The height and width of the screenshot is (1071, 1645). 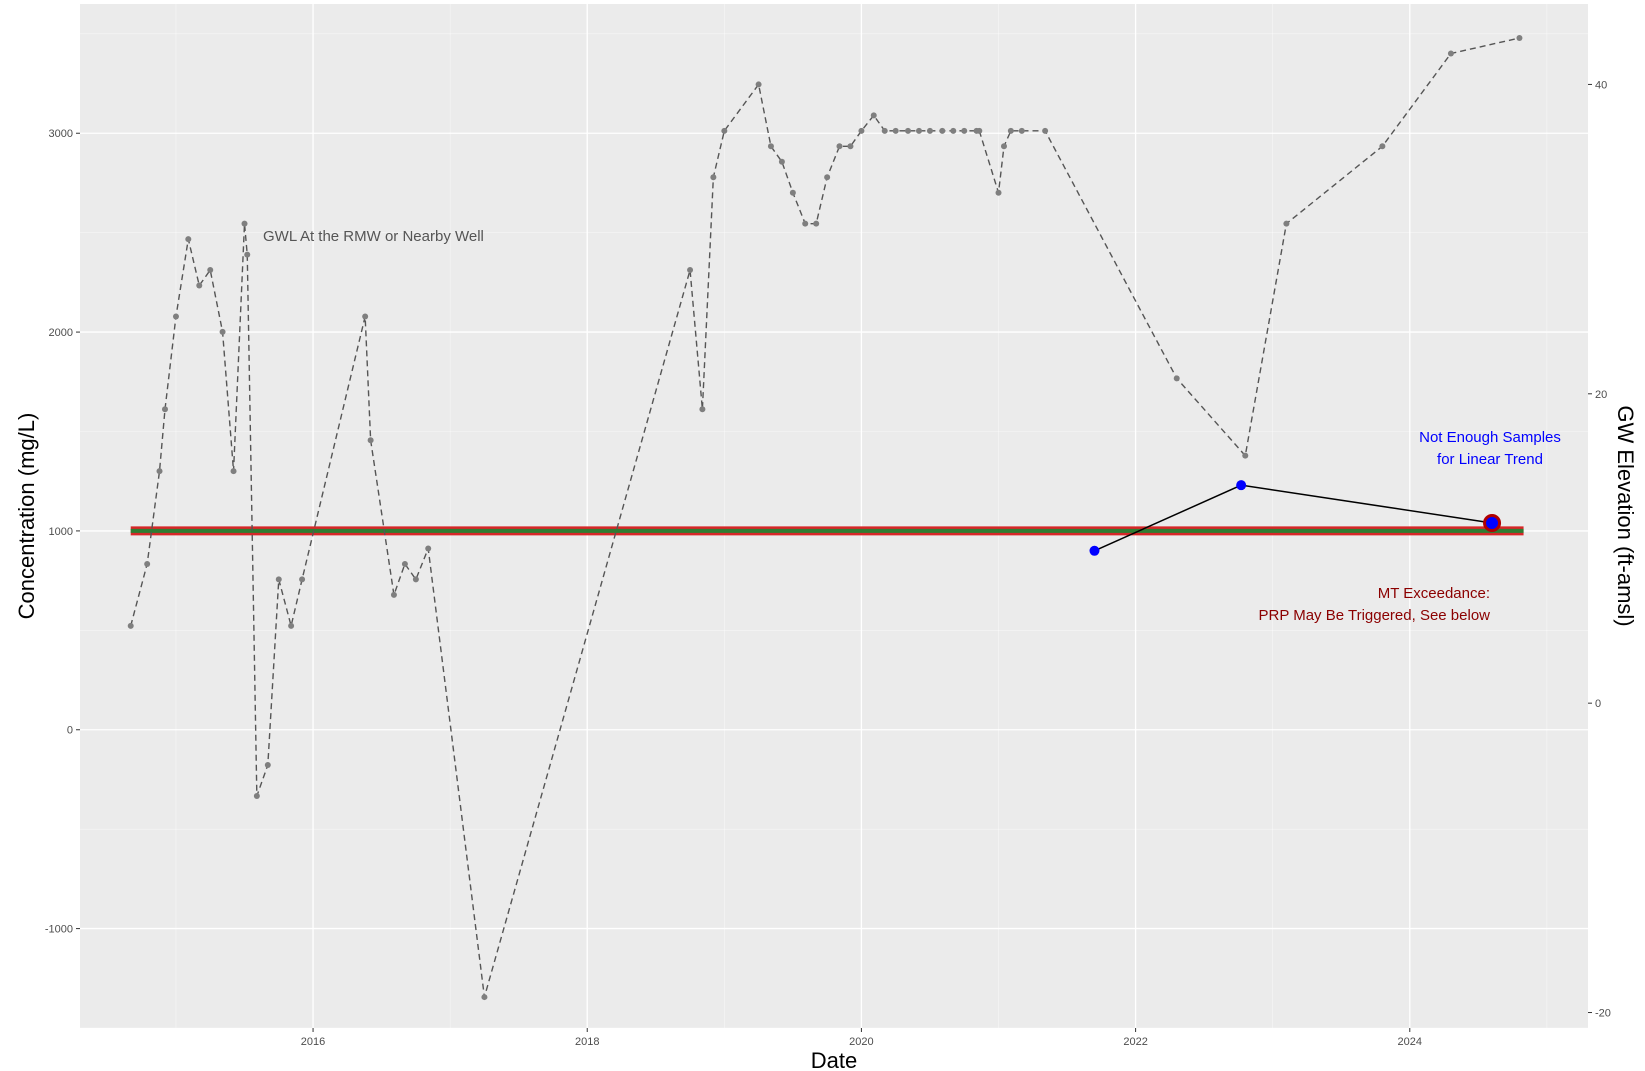 What do you see at coordinates (1601, 85) in the screenshot?
I see `y-right-tick-label: 40` at bounding box center [1601, 85].